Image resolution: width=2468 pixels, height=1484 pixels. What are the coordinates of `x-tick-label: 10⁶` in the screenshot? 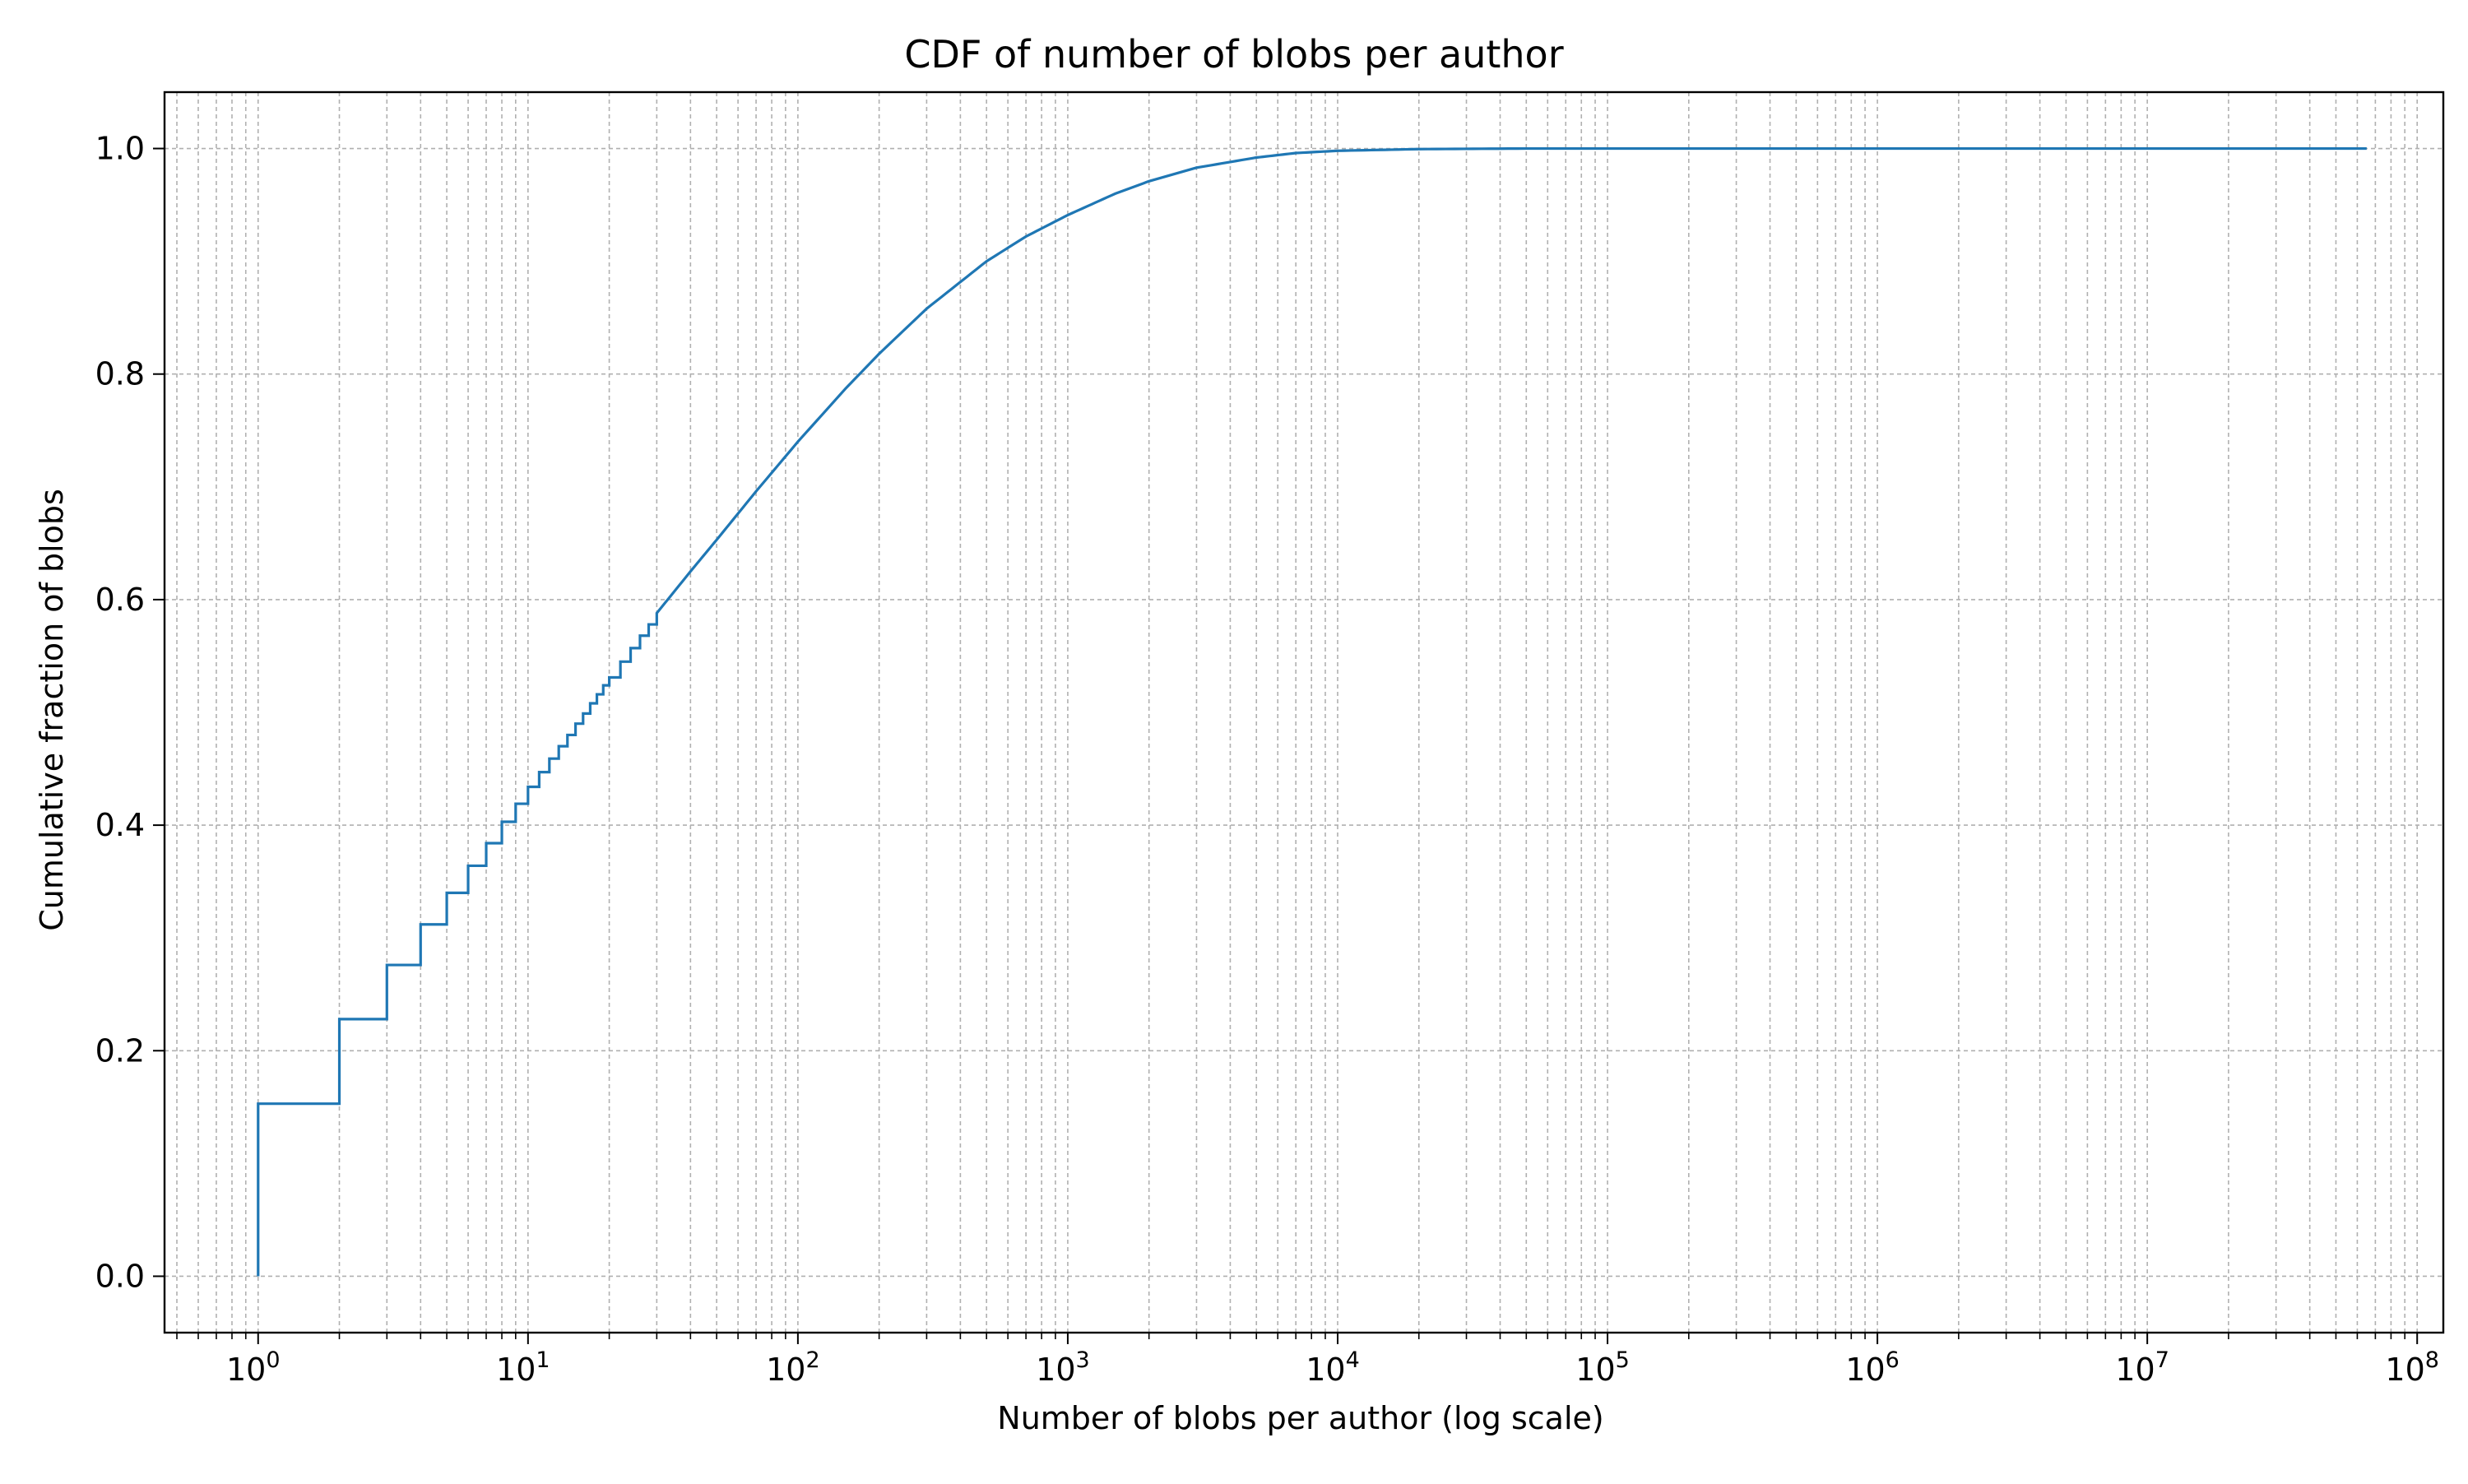 It's located at (1872, 1367).